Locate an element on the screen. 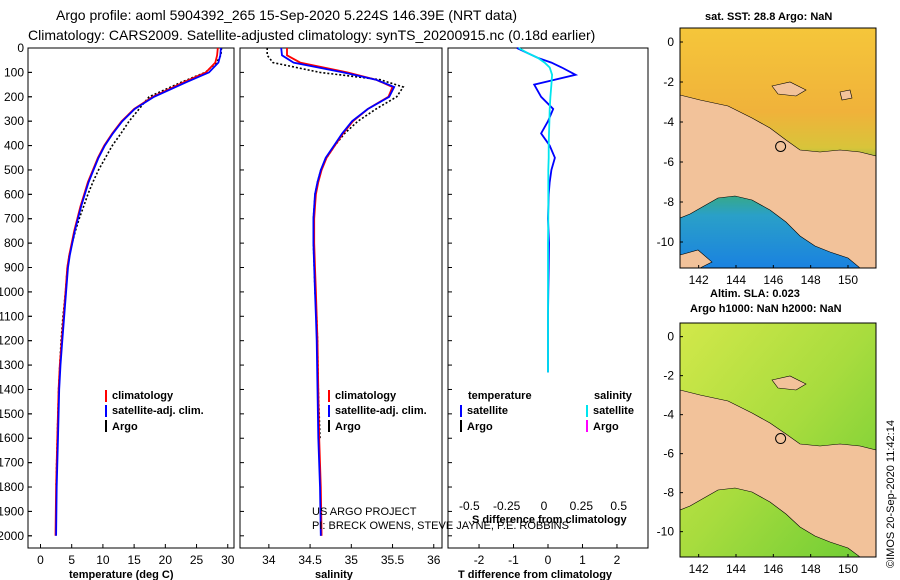 The width and height of the screenshot is (900, 580). legend-title-temperature: temperature is located at coordinates (500, 396).